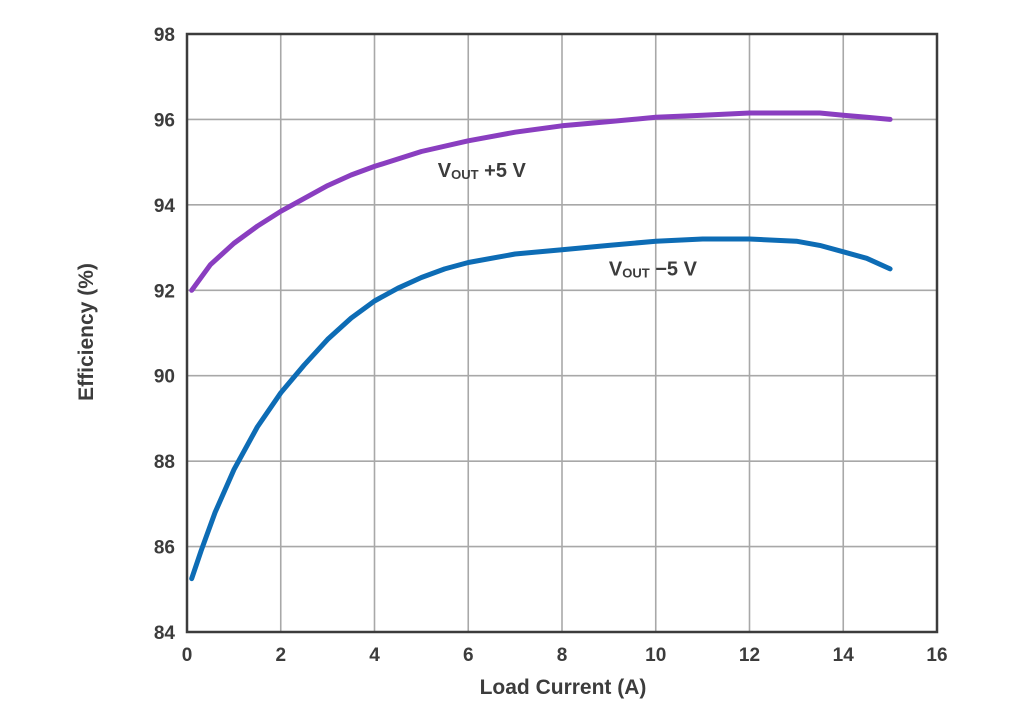  What do you see at coordinates (562, 655) in the screenshot?
I see `x-tick-label: 8` at bounding box center [562, 655].